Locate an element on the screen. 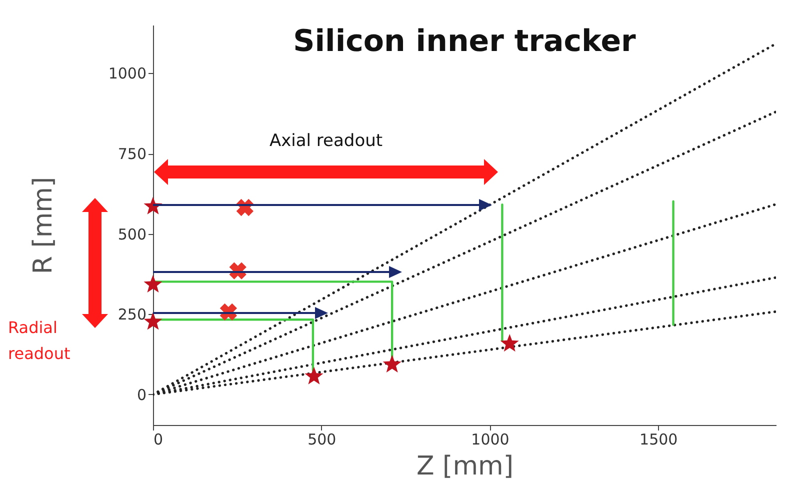 This screenshot has height=500, width=789. y-tick-label: 500 is located at coordinates (132, 234).